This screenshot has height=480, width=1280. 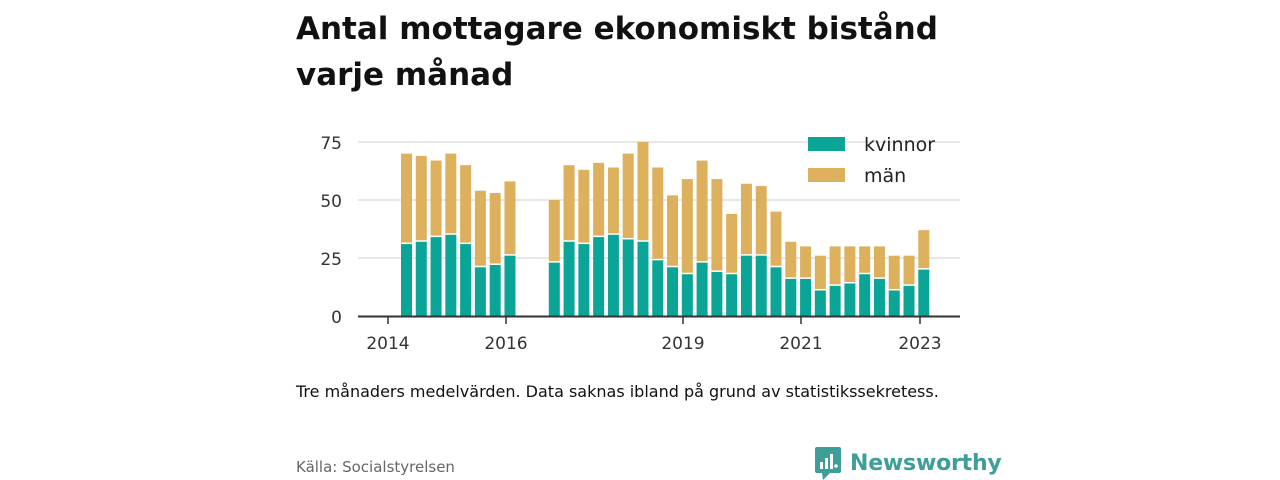 I want to click on x-tick-label: 2014, so click(x=387, y=344).